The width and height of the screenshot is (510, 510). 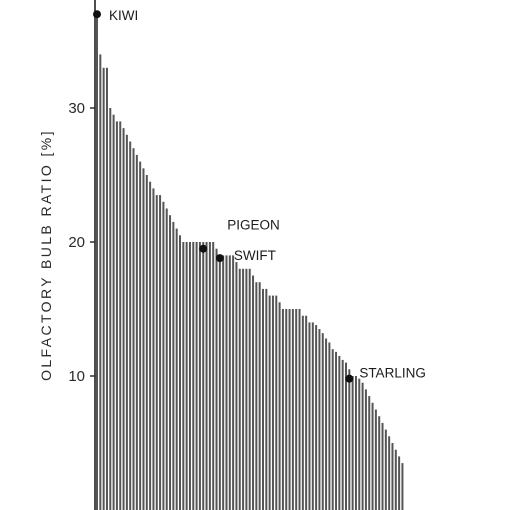 I want to click on y-tick-label: 10, so click(x=76, y=376).